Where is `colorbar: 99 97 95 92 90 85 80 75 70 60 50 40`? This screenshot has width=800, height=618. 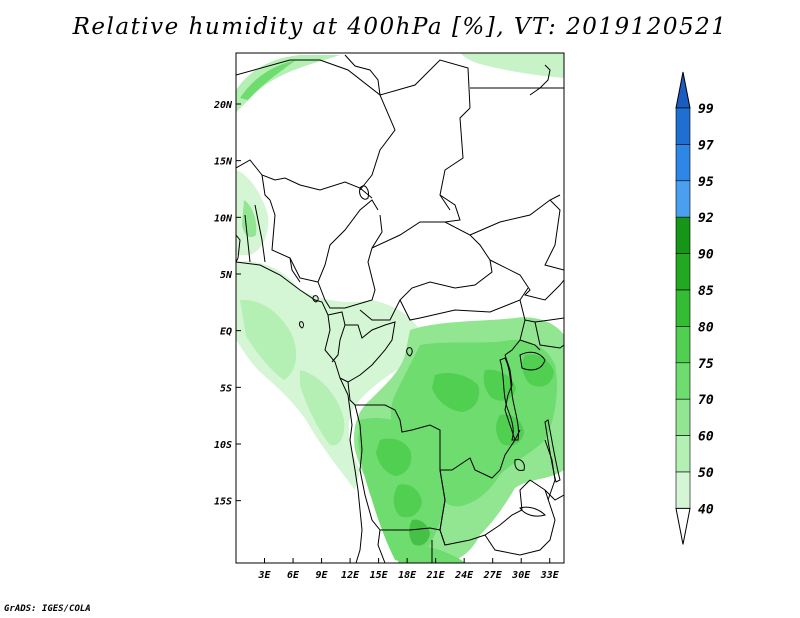
colorbar: 99 97 95 92 90 85 80 75 70 60 50 40 is located at coordinates (694, 308).